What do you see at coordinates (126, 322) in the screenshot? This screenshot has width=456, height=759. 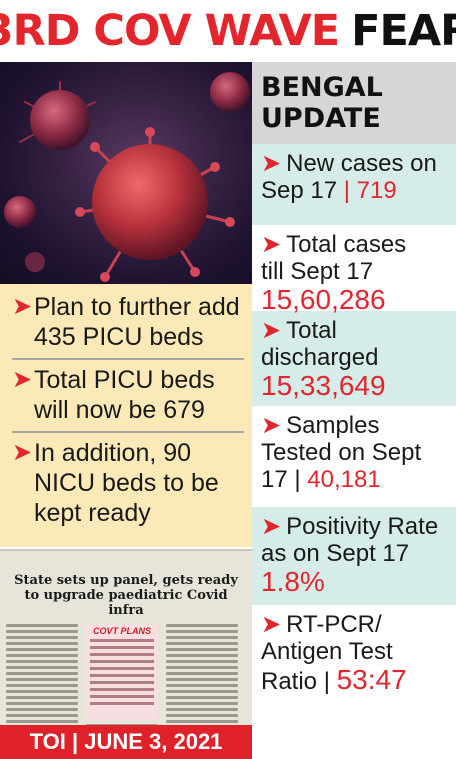 I see `bullet-picu-add: ➤ Plan to further add 435 PICU beds` at bounding box center [126, 322].